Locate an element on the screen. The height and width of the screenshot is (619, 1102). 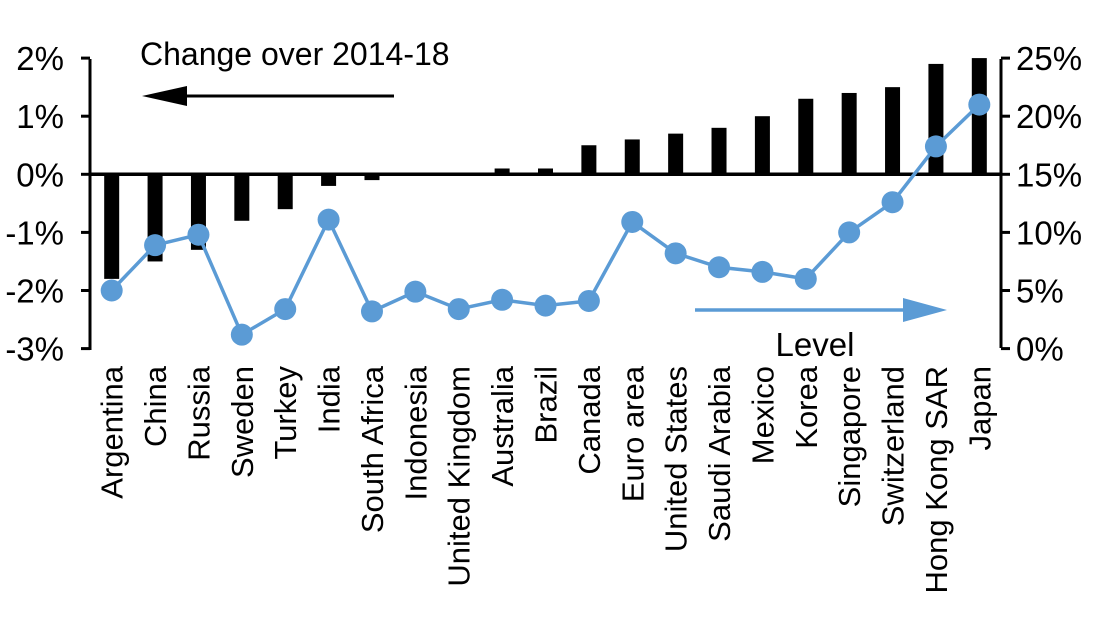
category-label: United Kingdom is located at coordinates (459, 476).